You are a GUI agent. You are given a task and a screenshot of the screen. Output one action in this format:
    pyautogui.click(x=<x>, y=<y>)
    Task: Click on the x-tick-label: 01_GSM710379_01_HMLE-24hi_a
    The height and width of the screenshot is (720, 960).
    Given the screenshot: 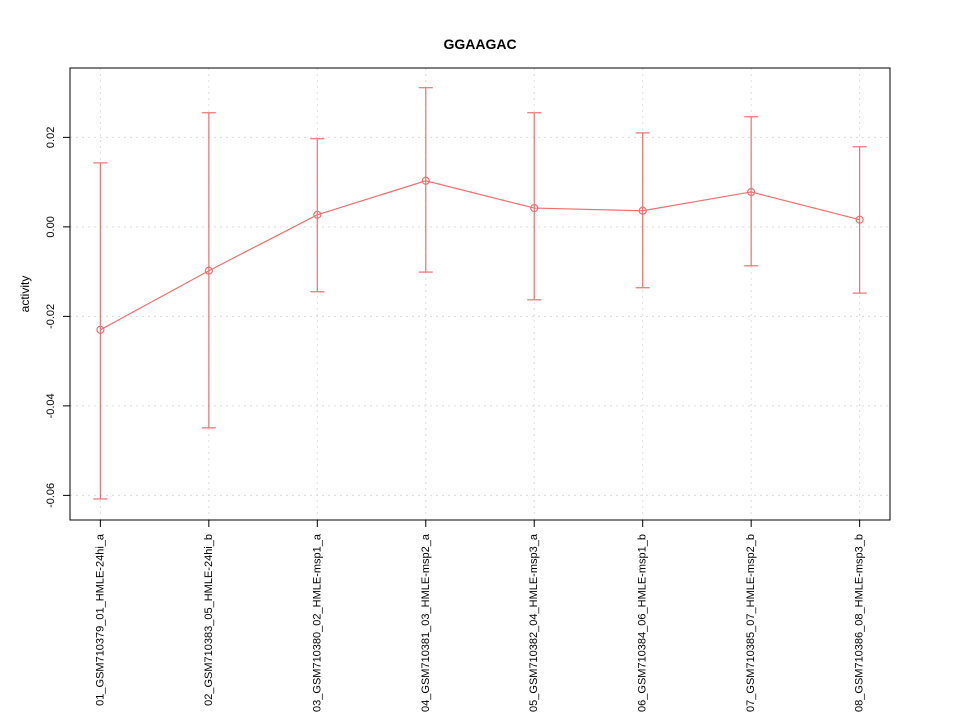 What is the action you would take?
    pyautogui.click(x=100, y=619)
    